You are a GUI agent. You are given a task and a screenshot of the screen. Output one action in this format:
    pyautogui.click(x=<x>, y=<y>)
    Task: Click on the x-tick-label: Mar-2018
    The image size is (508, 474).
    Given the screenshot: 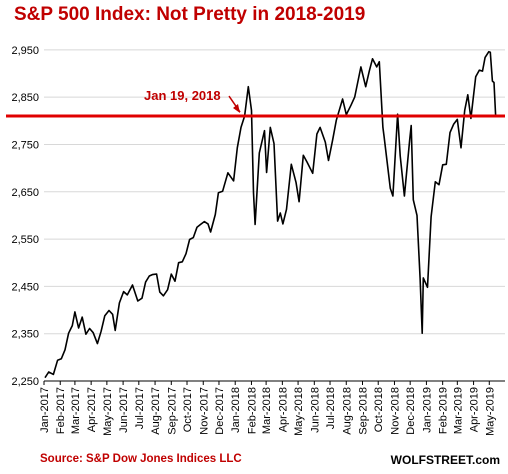 What is the action you would take?
    pyautogui.click(x=267, y=410)
    